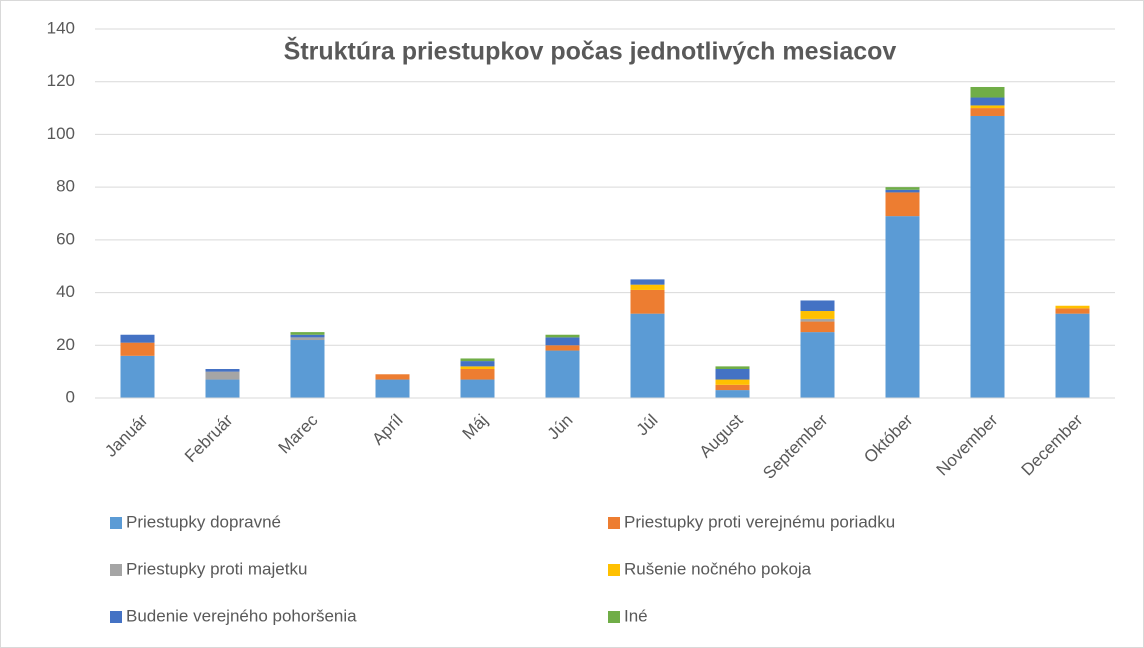  I want to click on legend-label: Priestupky proti majetku, so click(216, 568).